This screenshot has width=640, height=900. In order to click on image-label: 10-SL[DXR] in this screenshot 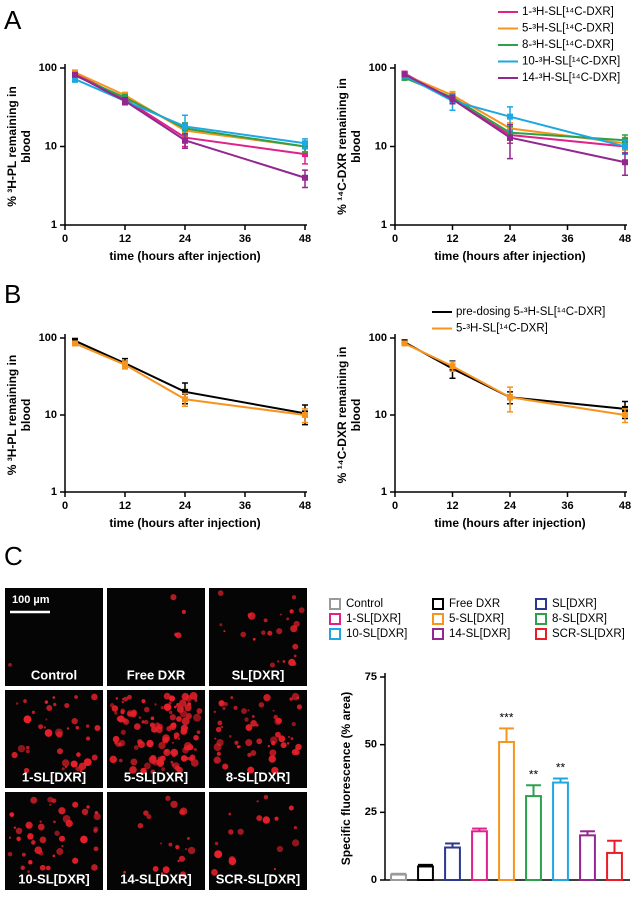, I will do `click(54, 878)`.